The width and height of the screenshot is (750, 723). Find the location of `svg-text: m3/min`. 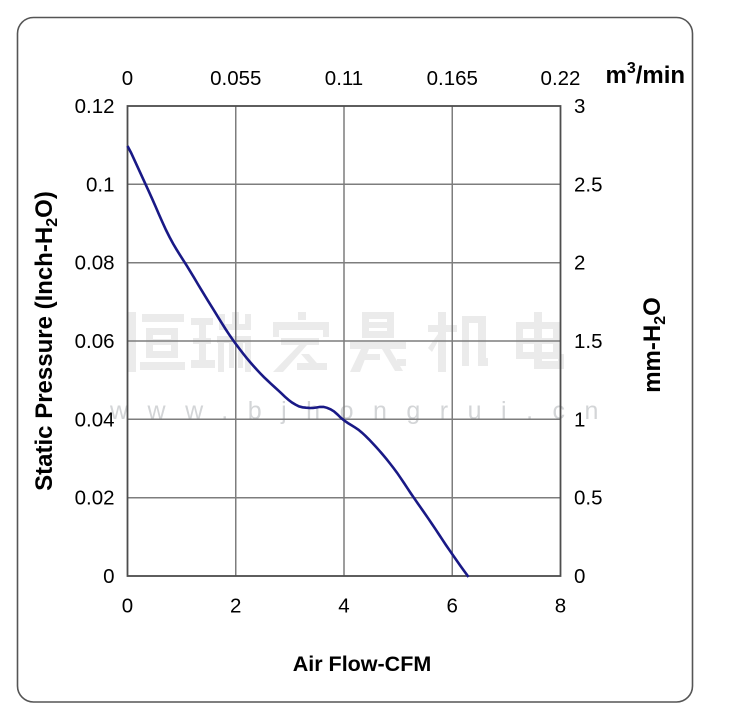

svg-text: m3/min is located at coordinates (646, 74).